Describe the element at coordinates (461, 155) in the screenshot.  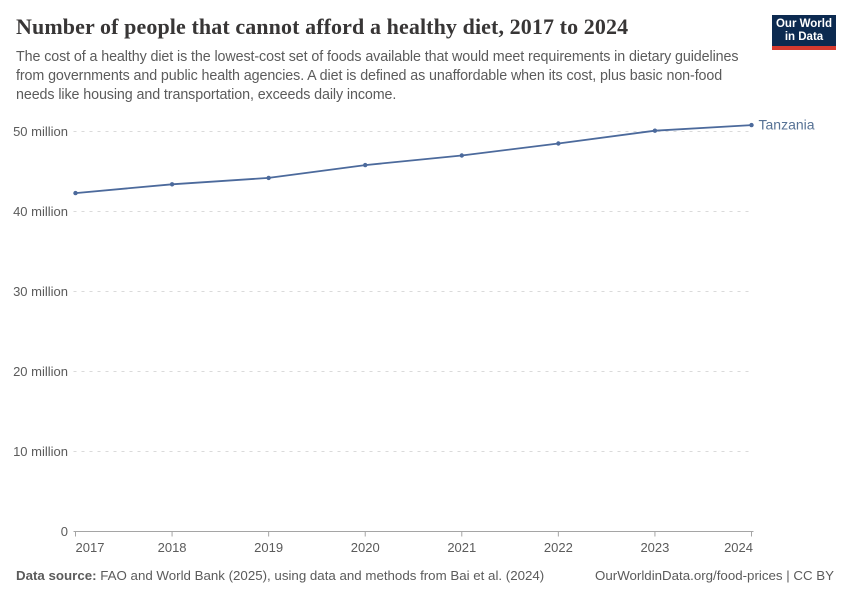
I see `data-point-2021` at that location.